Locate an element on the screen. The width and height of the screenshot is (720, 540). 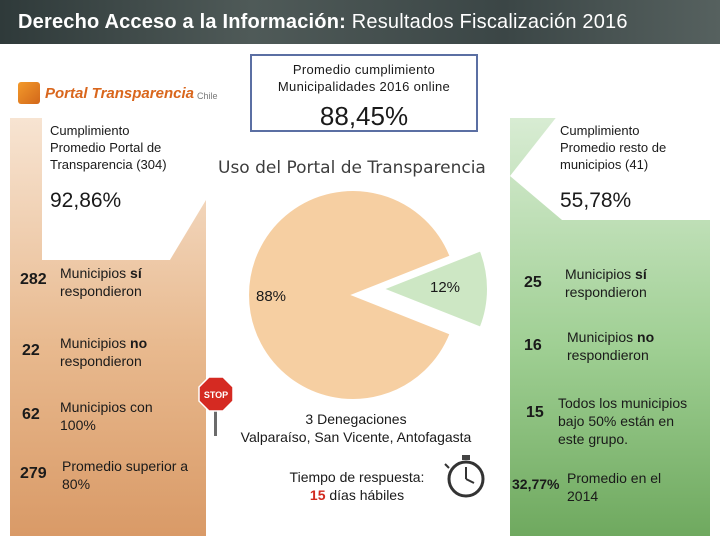
stopwatch-icon is located at coordinates (464, 476).